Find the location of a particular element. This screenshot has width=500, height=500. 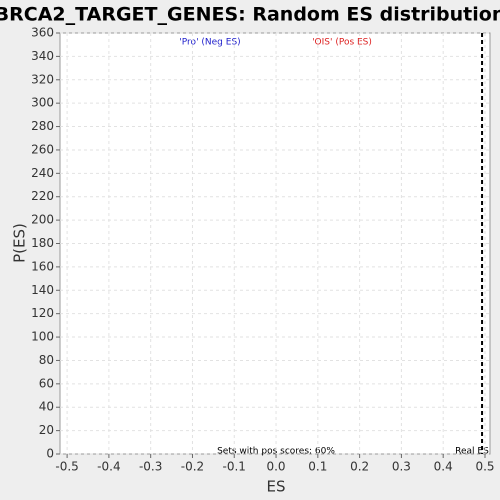

y-tick-label: 160 is located at coordinates (42, 266).